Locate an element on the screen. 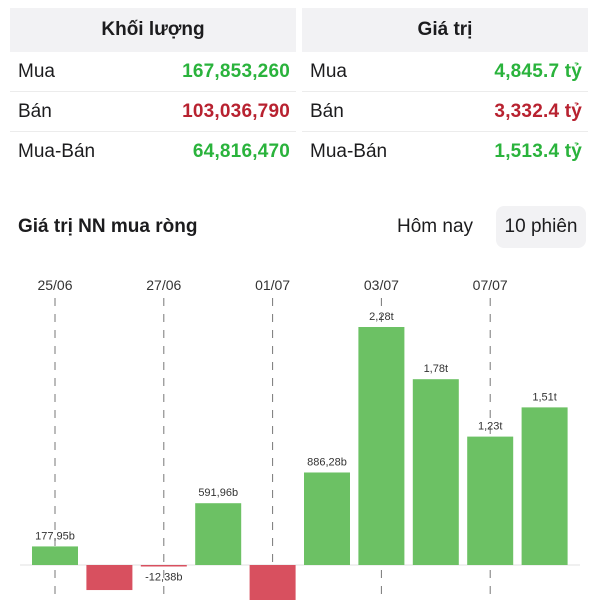 The width and height of the screenshot is (600, 600). x-tick-label: 27/06 is located at coordinates (163, 285).